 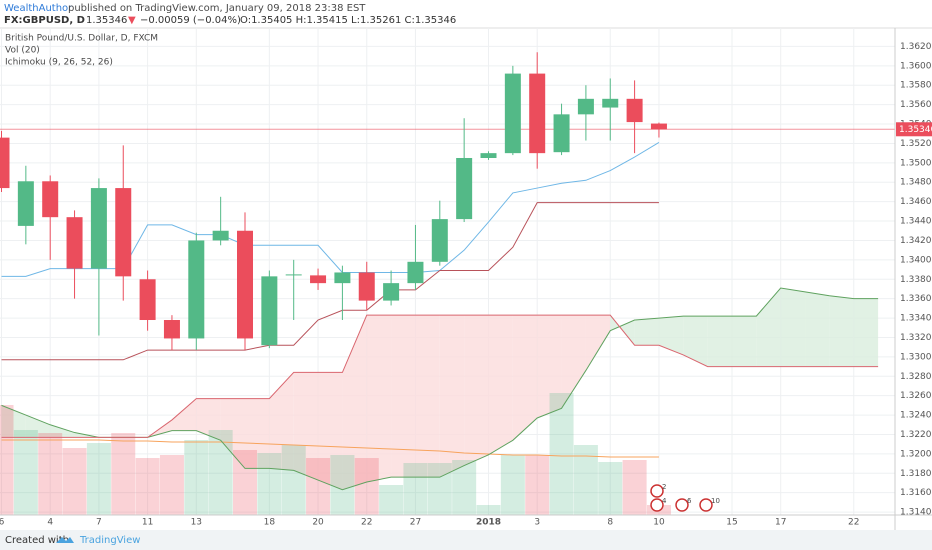 I want to click on price-tag, so click(x=914, y=129).